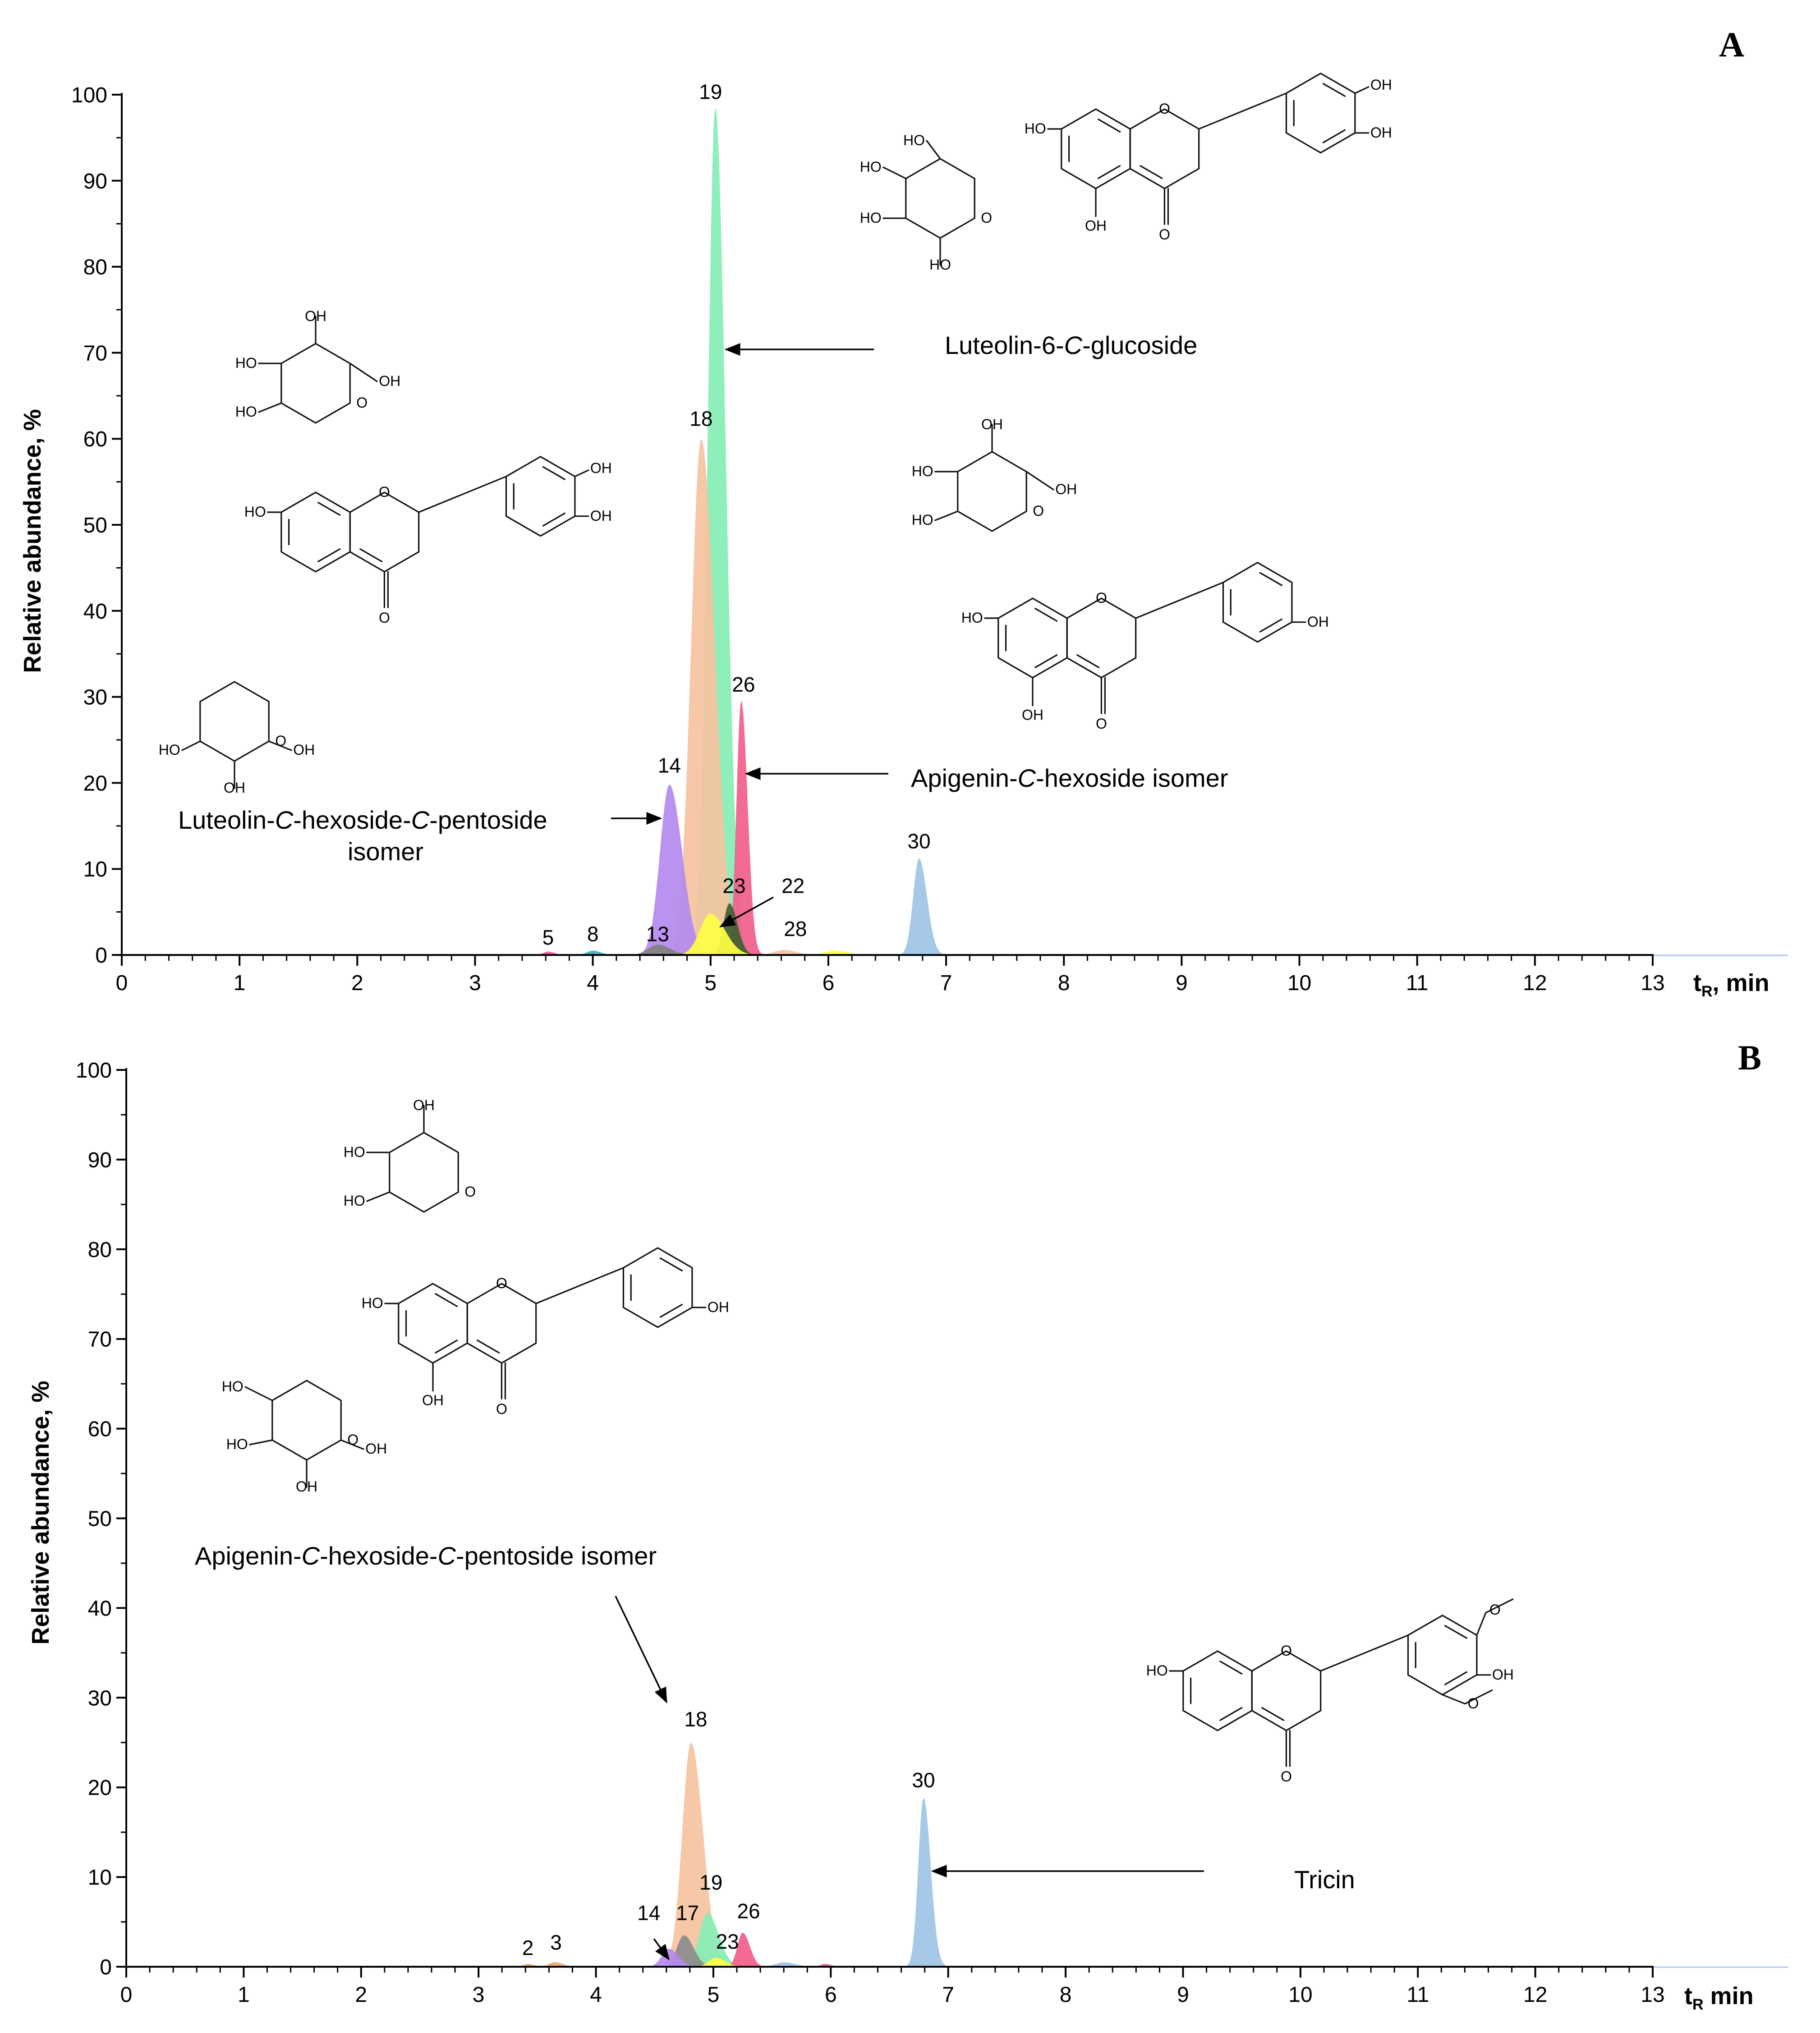  Describe the element at coordinates (746, 1950) in the screenshot. I see `peak-26-b` at that location.